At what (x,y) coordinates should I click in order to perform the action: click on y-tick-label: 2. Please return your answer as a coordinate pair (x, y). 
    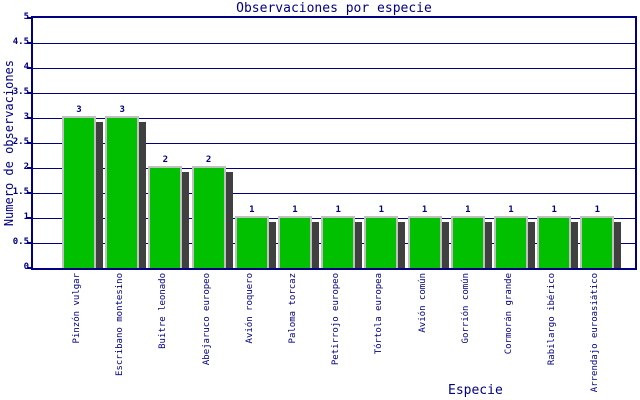
    Looking at the image, I should click on (26, 167).